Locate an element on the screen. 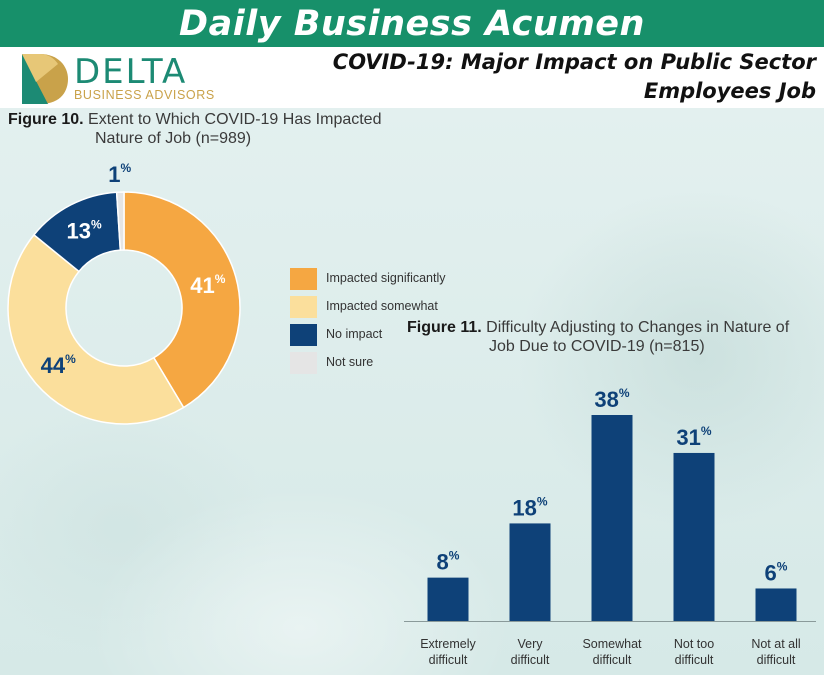  bar-value-not-too-difficult: 31% is located at coordinates (693, 437).